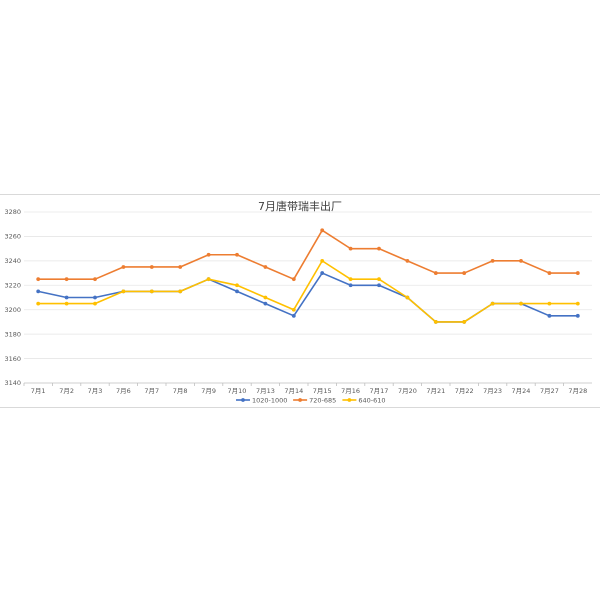 The height and width of the screenshot is (600, 600). Describe the element at coordinates (123, 391) in the screenshot. I see `x-tick-label: 7月6` at that location.